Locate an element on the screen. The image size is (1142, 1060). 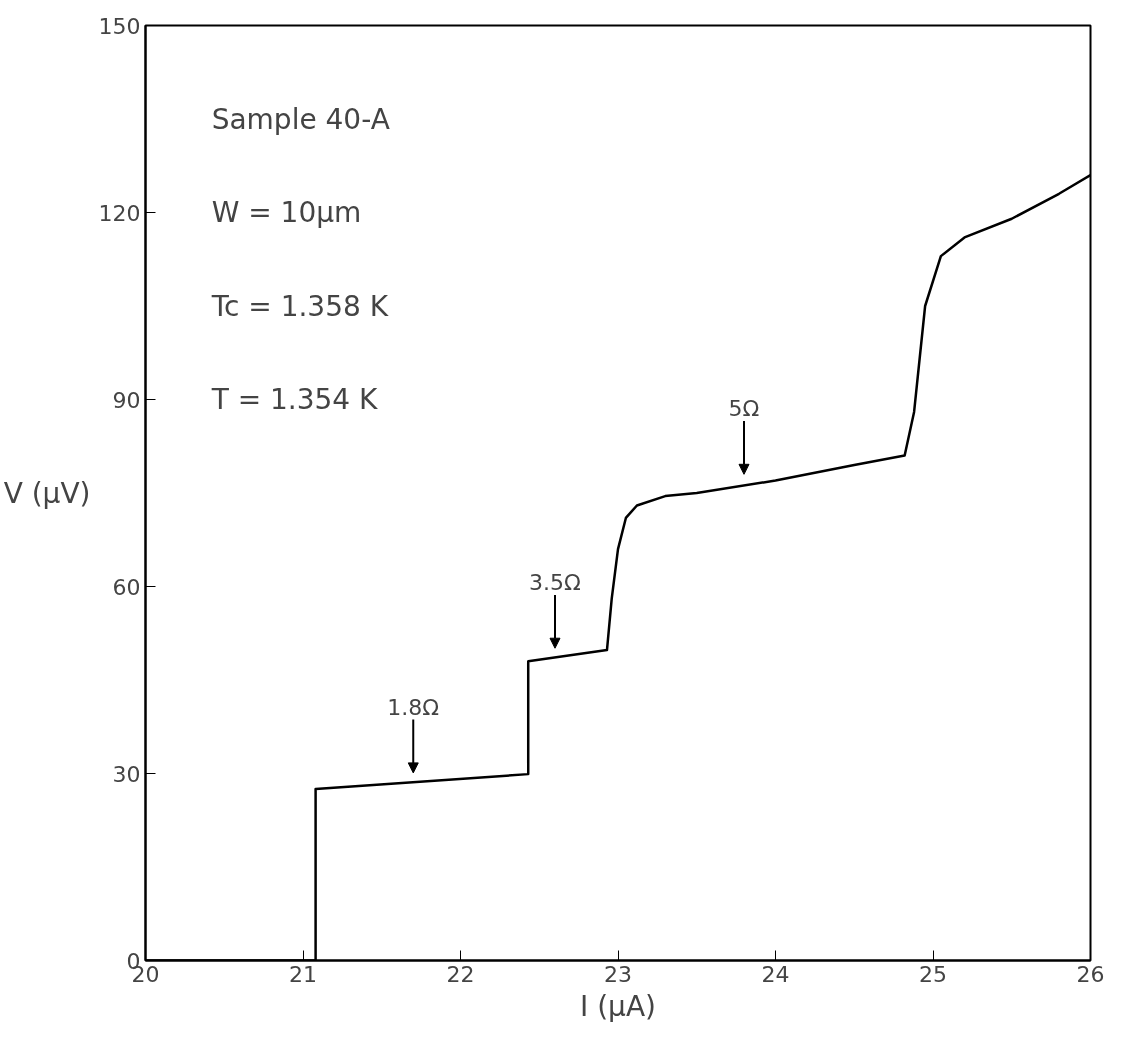
x-tick-label: 22 is located at coordinates (460, 974).